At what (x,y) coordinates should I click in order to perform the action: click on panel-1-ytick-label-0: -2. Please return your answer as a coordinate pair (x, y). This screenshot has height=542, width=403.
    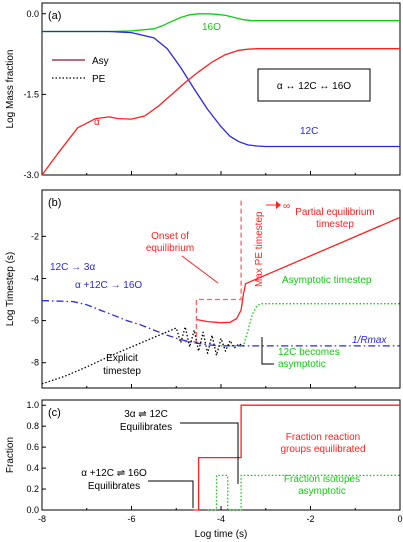
    Looking at the image, I should click on (35, 236).